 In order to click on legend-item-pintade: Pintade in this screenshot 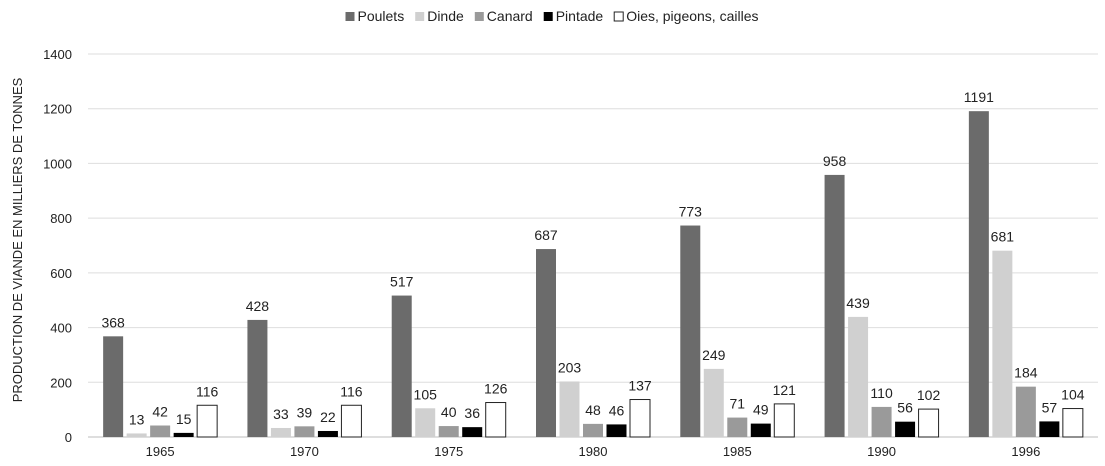, I will do `click(573, 16)`.